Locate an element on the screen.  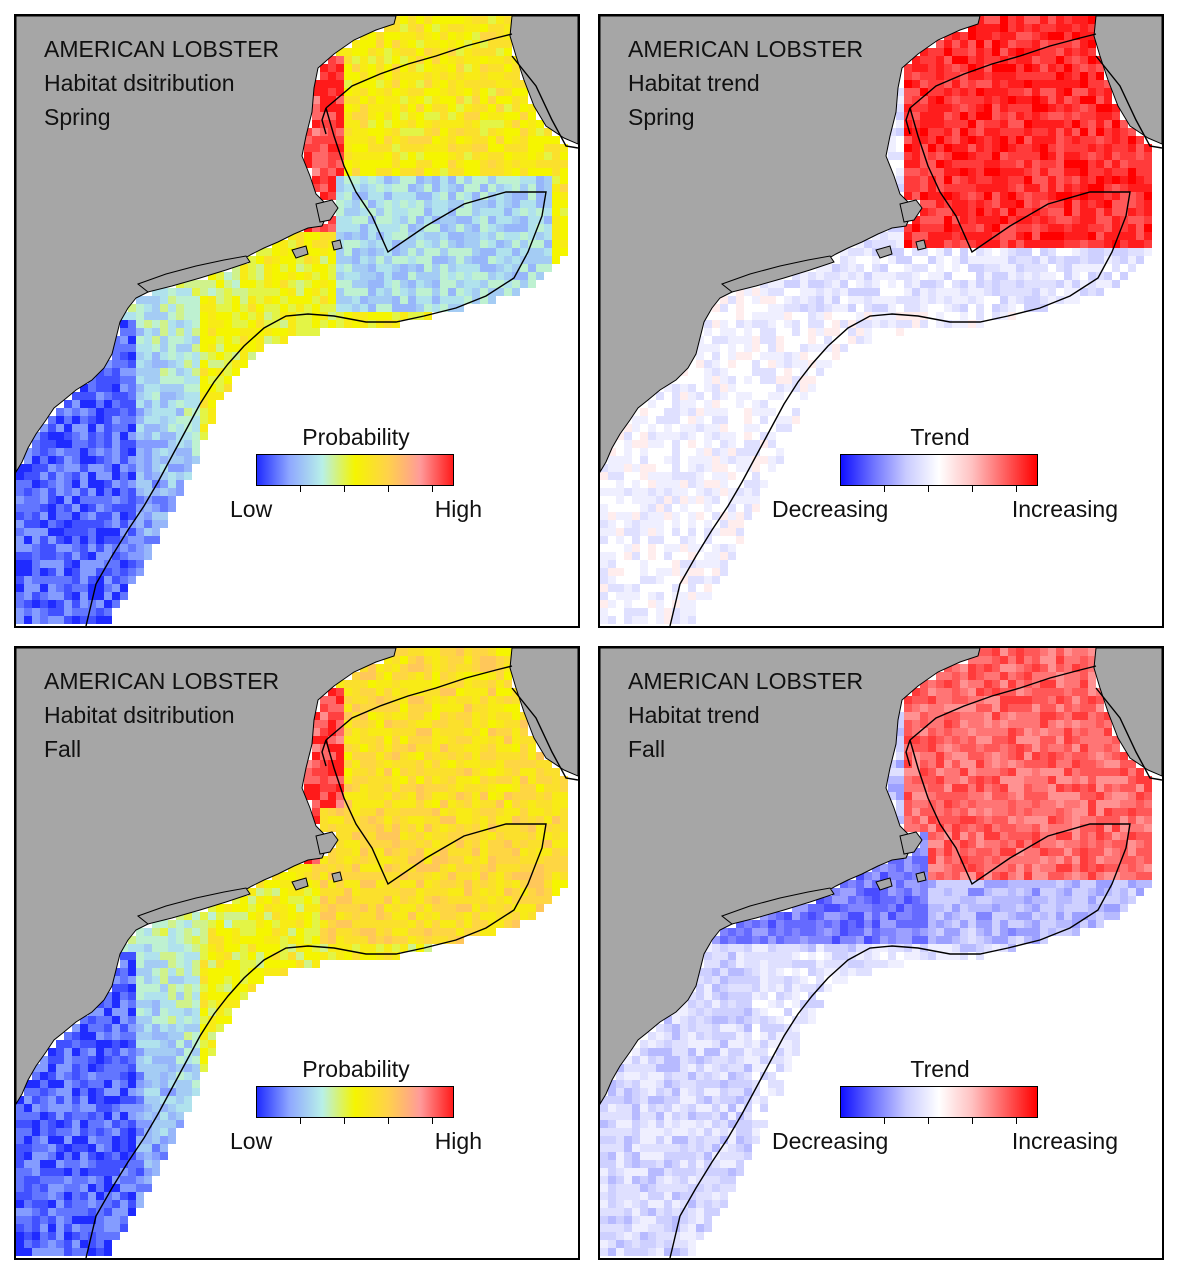
panel-title-block: AMERICAN LOBSTER Habitat trend Spring is located at coordinates (745, 83).